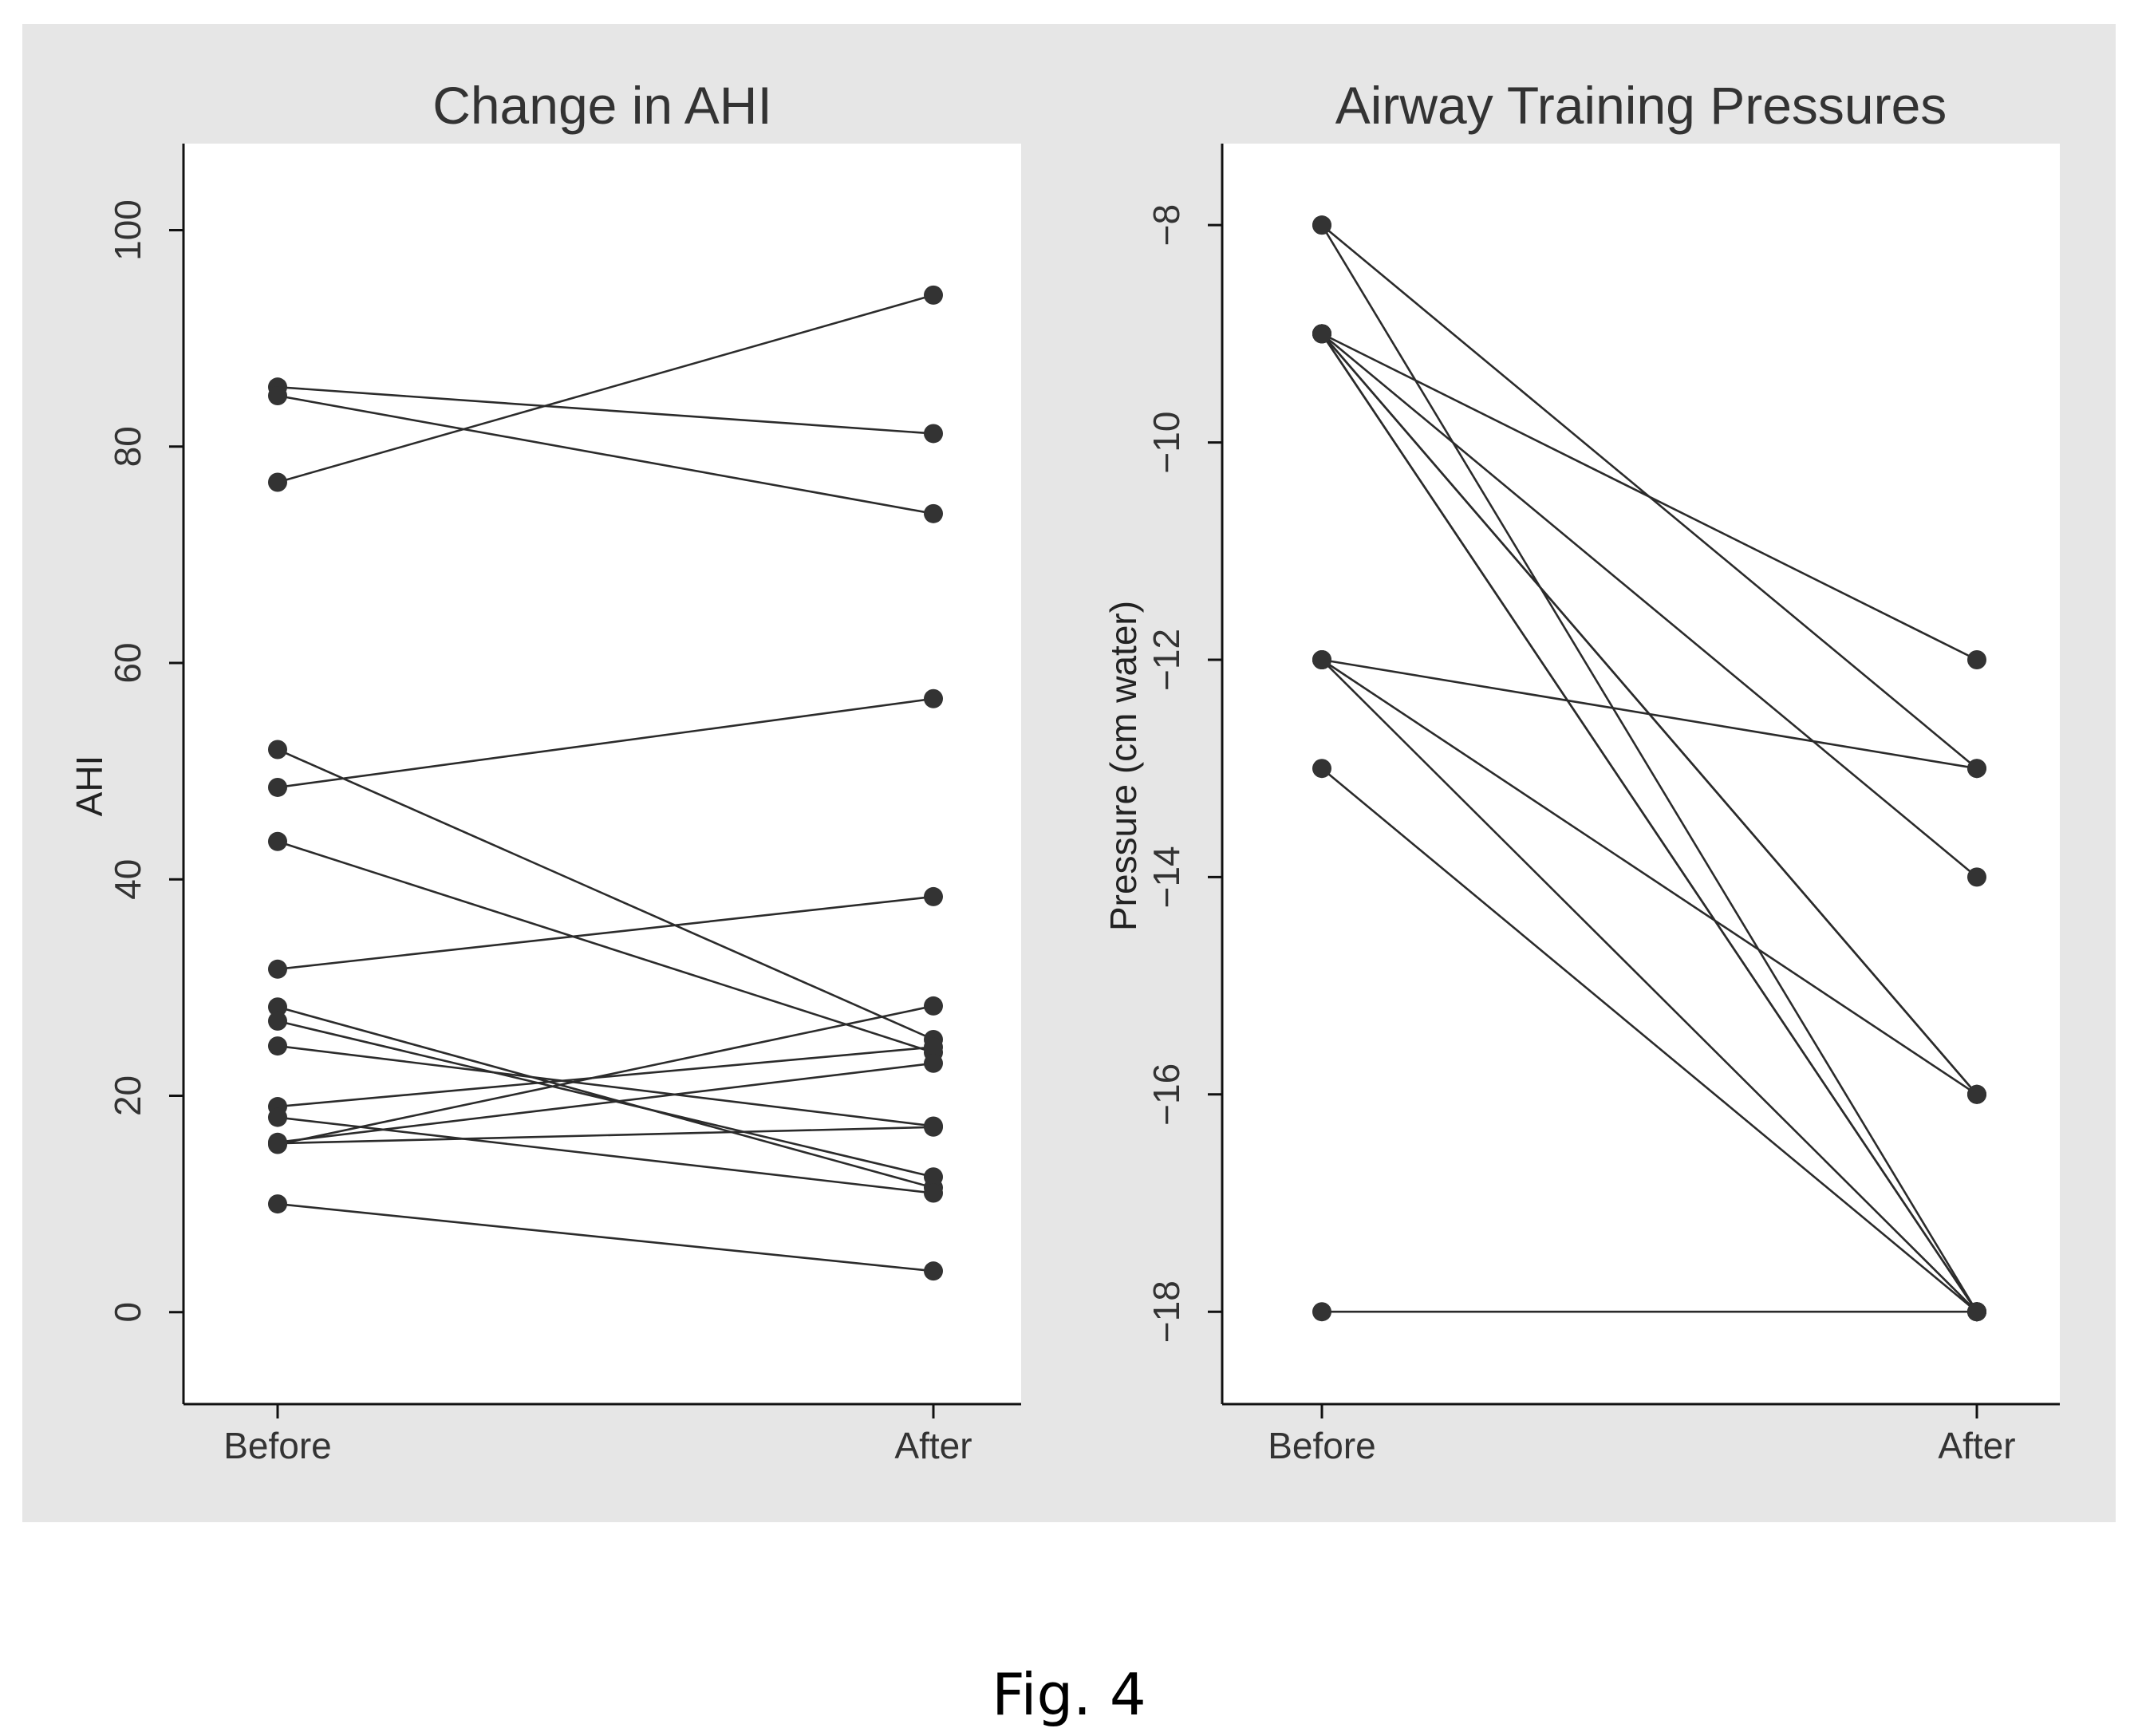 This screenshot has height=1736, width=2138. I want to click on y-tick-label: −18, so click(1166, 1311).